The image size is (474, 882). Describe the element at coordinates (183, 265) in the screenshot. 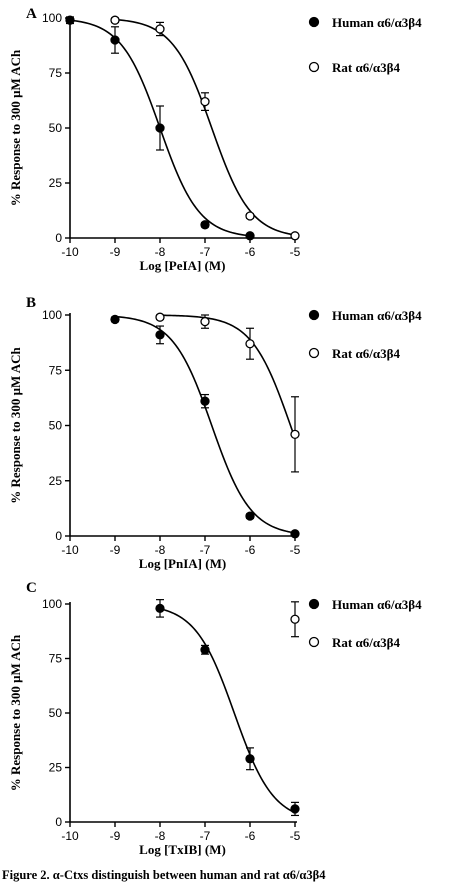

I see `x-axis-title: Log [PeIA] (M)` at that location.